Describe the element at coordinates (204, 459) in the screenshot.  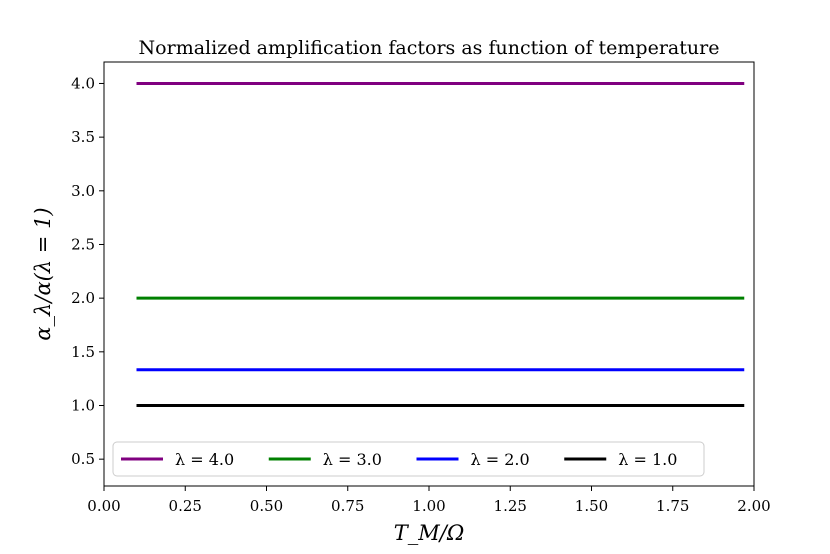
I see `legend-label: λ = 4.0` at that location.